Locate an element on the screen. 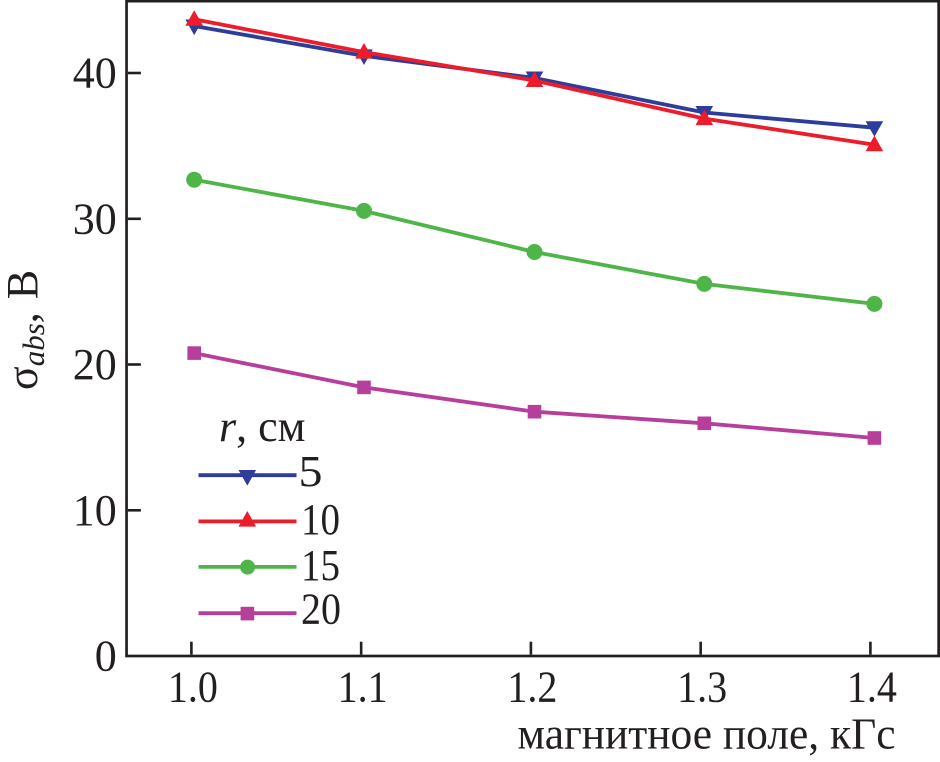  svg-text: магнитное поле, кГс is located at coordinates (707, 734).